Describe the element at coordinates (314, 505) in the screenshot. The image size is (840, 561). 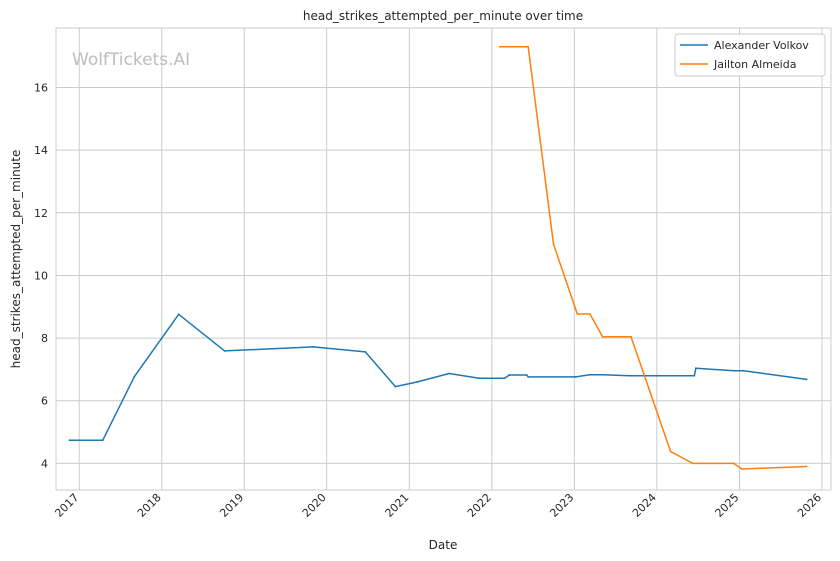
I see `x-tick-label: 2020` at that location.